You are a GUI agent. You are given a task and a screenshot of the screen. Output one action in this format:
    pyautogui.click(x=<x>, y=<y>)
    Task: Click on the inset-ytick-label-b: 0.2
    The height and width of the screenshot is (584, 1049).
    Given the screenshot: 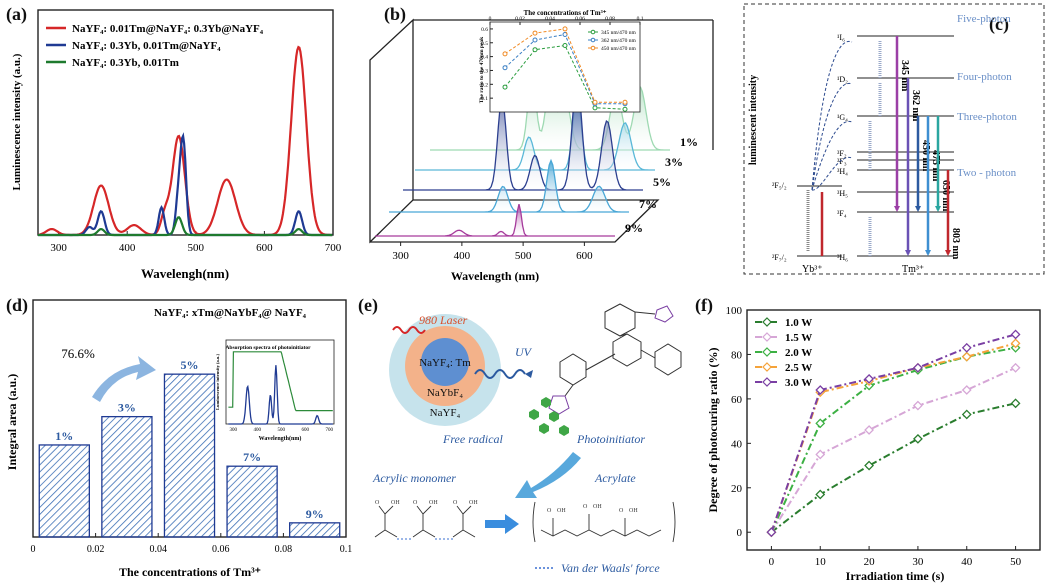 What is the action you would take?
    pyautogui.click(x=484, y=85)
    